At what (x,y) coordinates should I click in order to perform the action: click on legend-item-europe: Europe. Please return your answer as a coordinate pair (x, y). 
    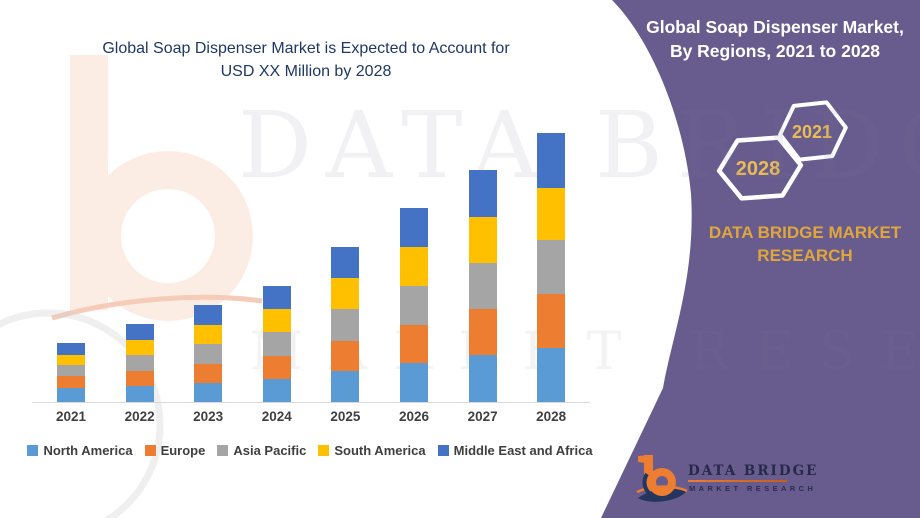
    Looking at the image, I should click on (175, 450).